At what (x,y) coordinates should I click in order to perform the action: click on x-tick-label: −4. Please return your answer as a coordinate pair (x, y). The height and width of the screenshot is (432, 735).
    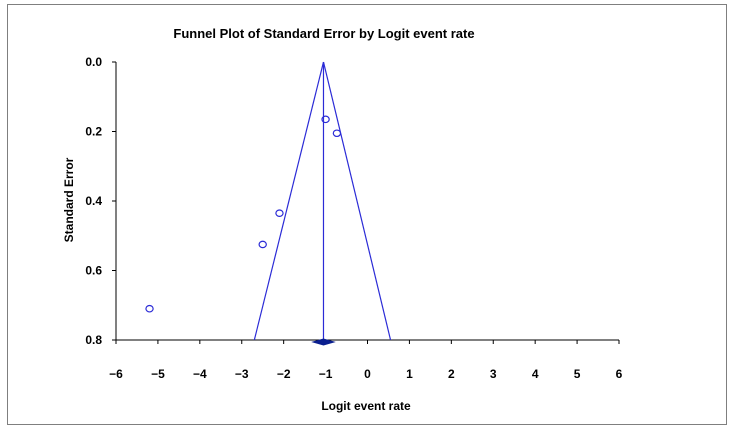
    Looking at the image, I should click on (200, 374).